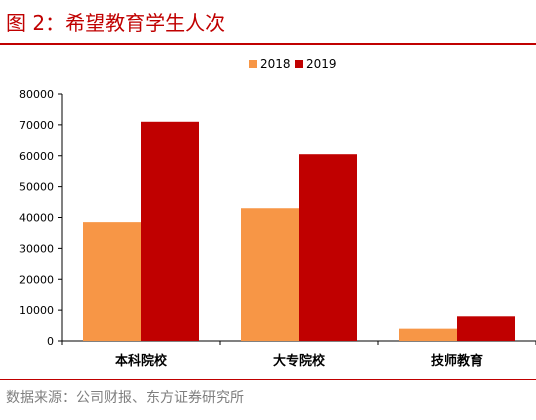  What do you see at coordinates (299, 361) in the screenshot?
I see `category-label: 大专院校` at bounding box center [299, 361].